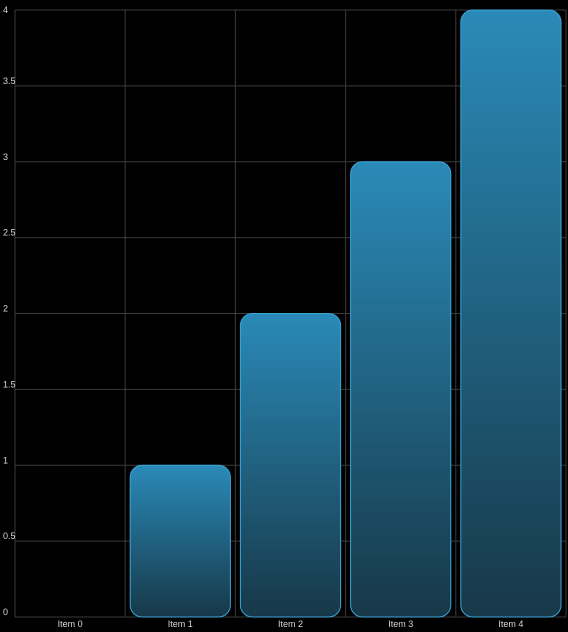 The height and width of the screenshot is (632, 568). Describe the element at coordinates (9, 311) in the screenshot. I see `y-axis-ticks: 0 0.5 1 1.5 2 2.5 3 3.5 4` at that location.